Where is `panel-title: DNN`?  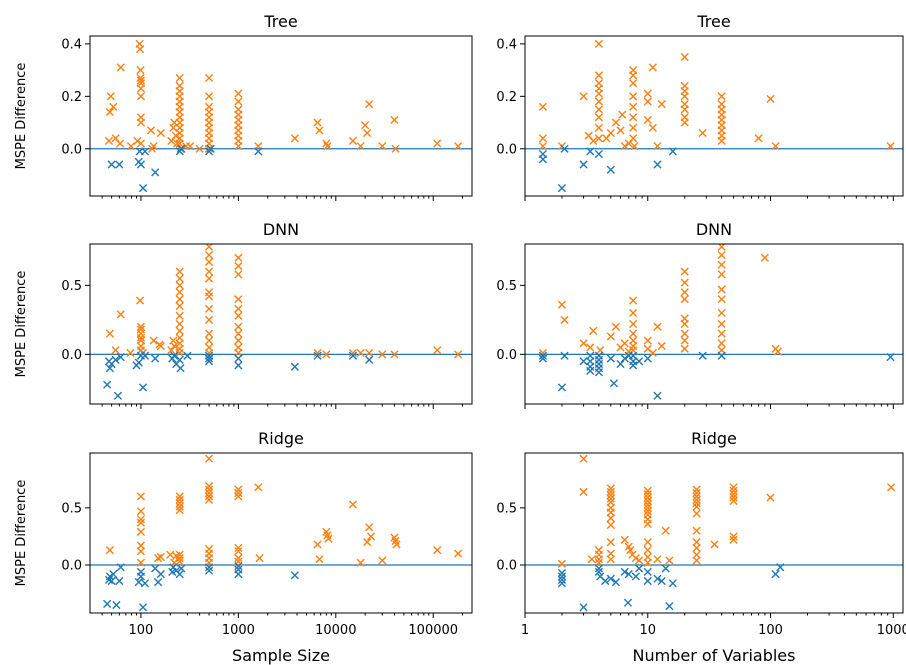 panel-title: DNN is located at coordinates (714, 229).